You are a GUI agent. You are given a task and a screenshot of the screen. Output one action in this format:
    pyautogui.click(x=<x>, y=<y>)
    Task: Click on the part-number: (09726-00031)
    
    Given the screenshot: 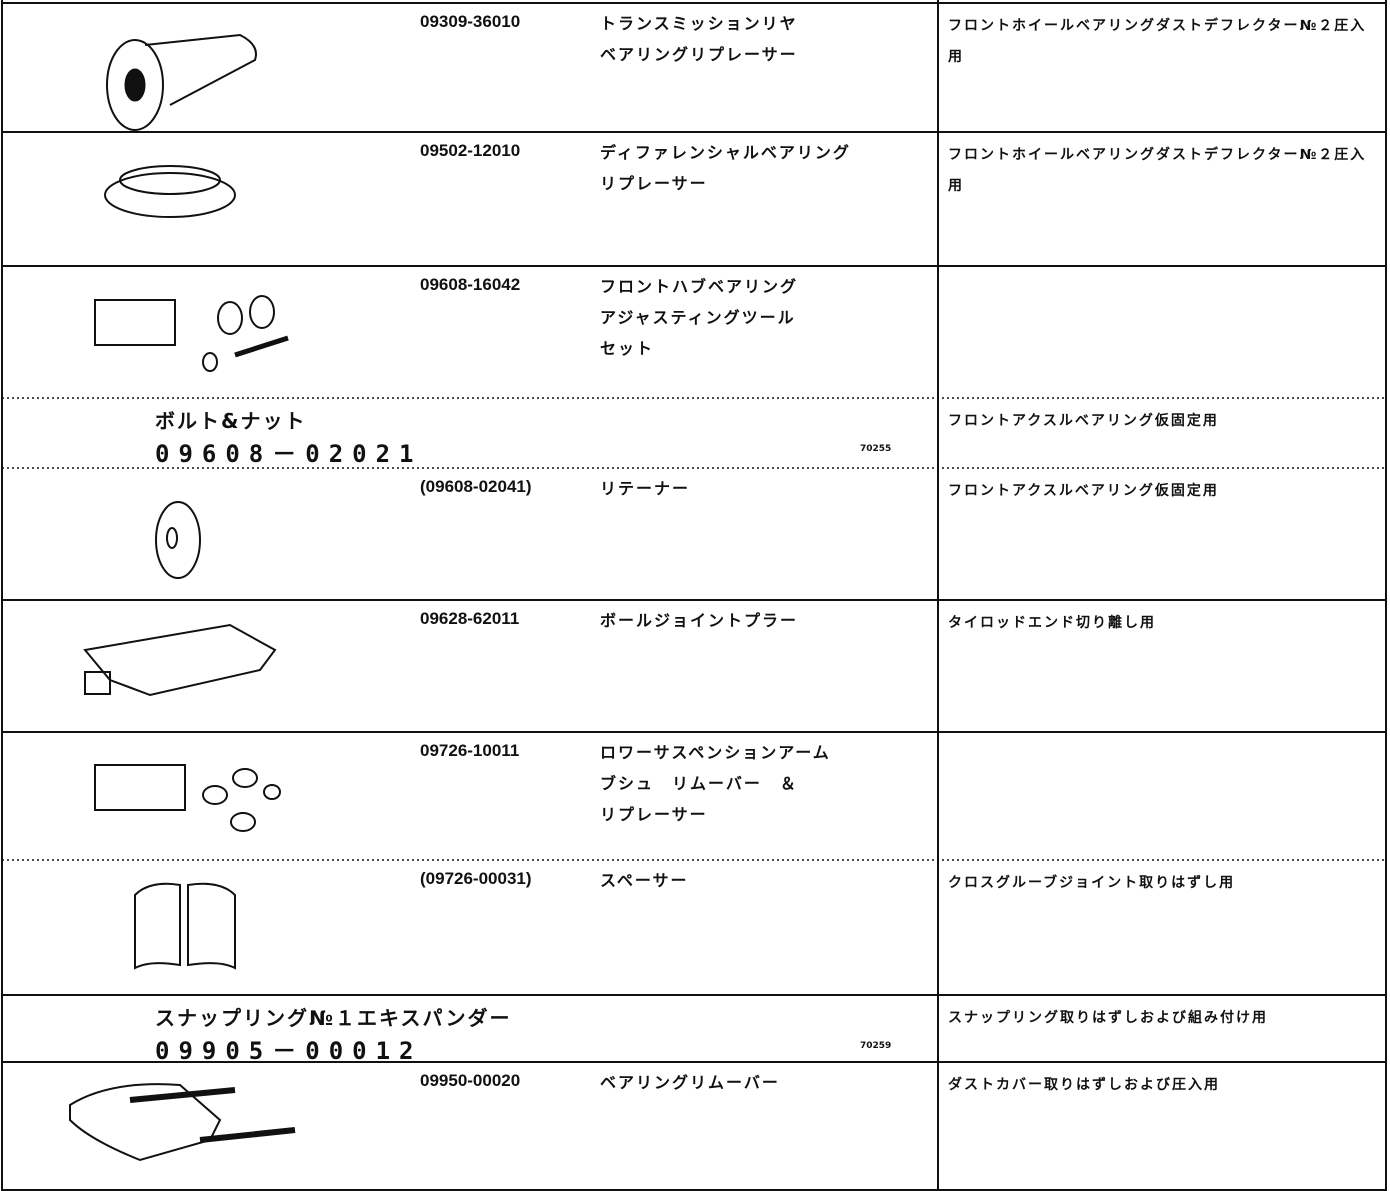 What is the action you would take?
    pyautogui.click(x=476, y=878)
    